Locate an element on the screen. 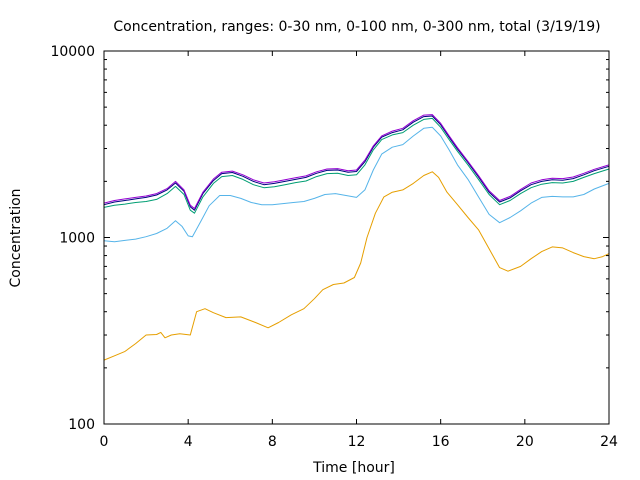  x-tick-label-4: 4 is located at coordinates (188, 442).